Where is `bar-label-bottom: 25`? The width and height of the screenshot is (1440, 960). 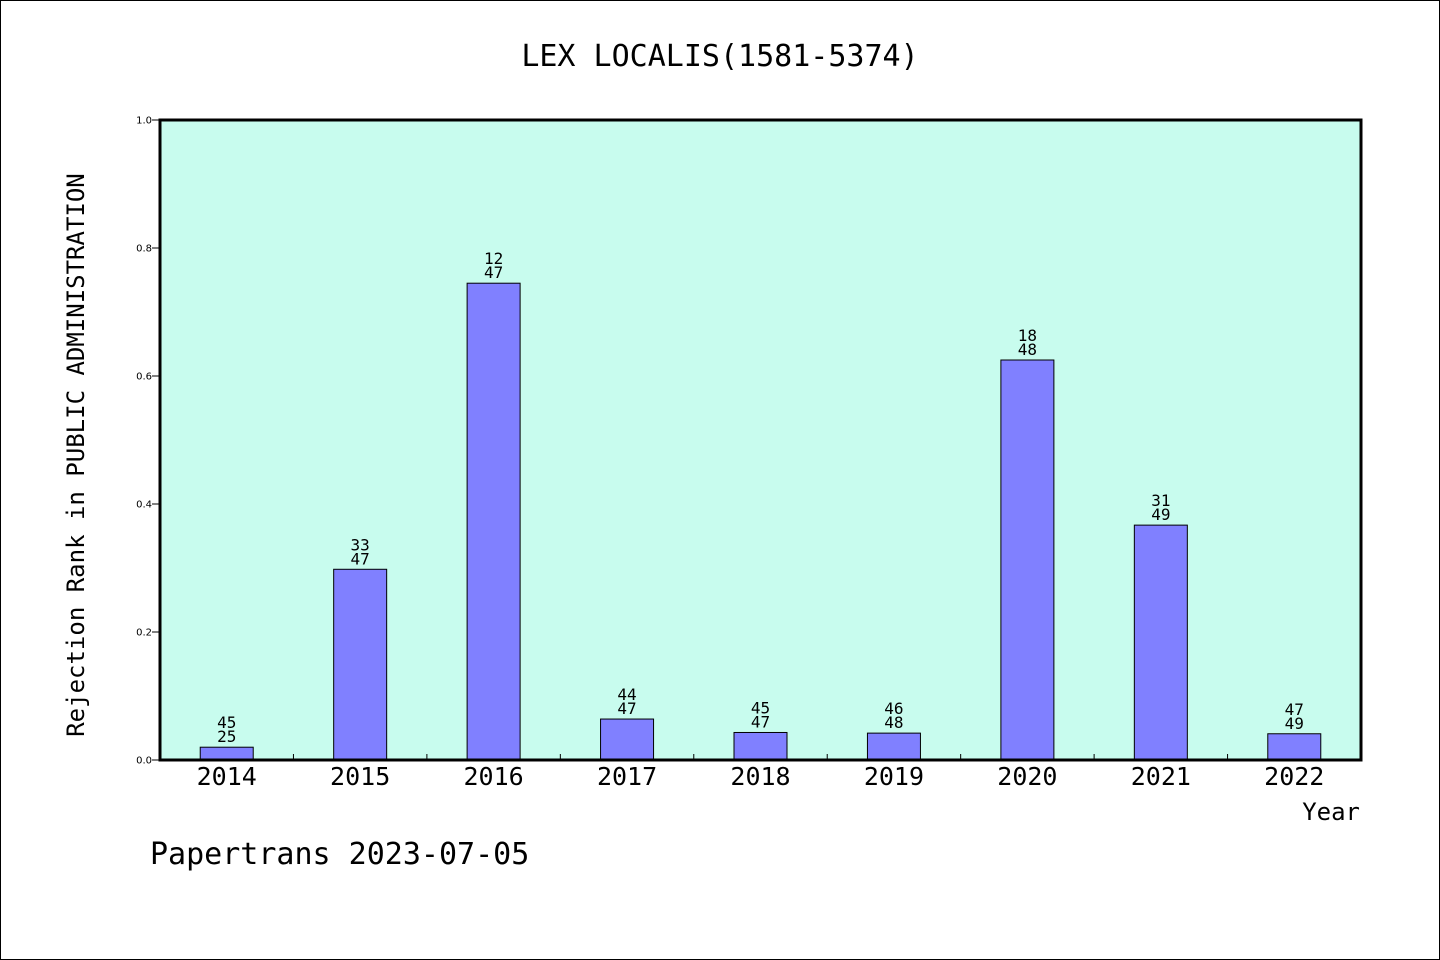 bar-label-bottom: 25 is located at coordinates (226, 736).